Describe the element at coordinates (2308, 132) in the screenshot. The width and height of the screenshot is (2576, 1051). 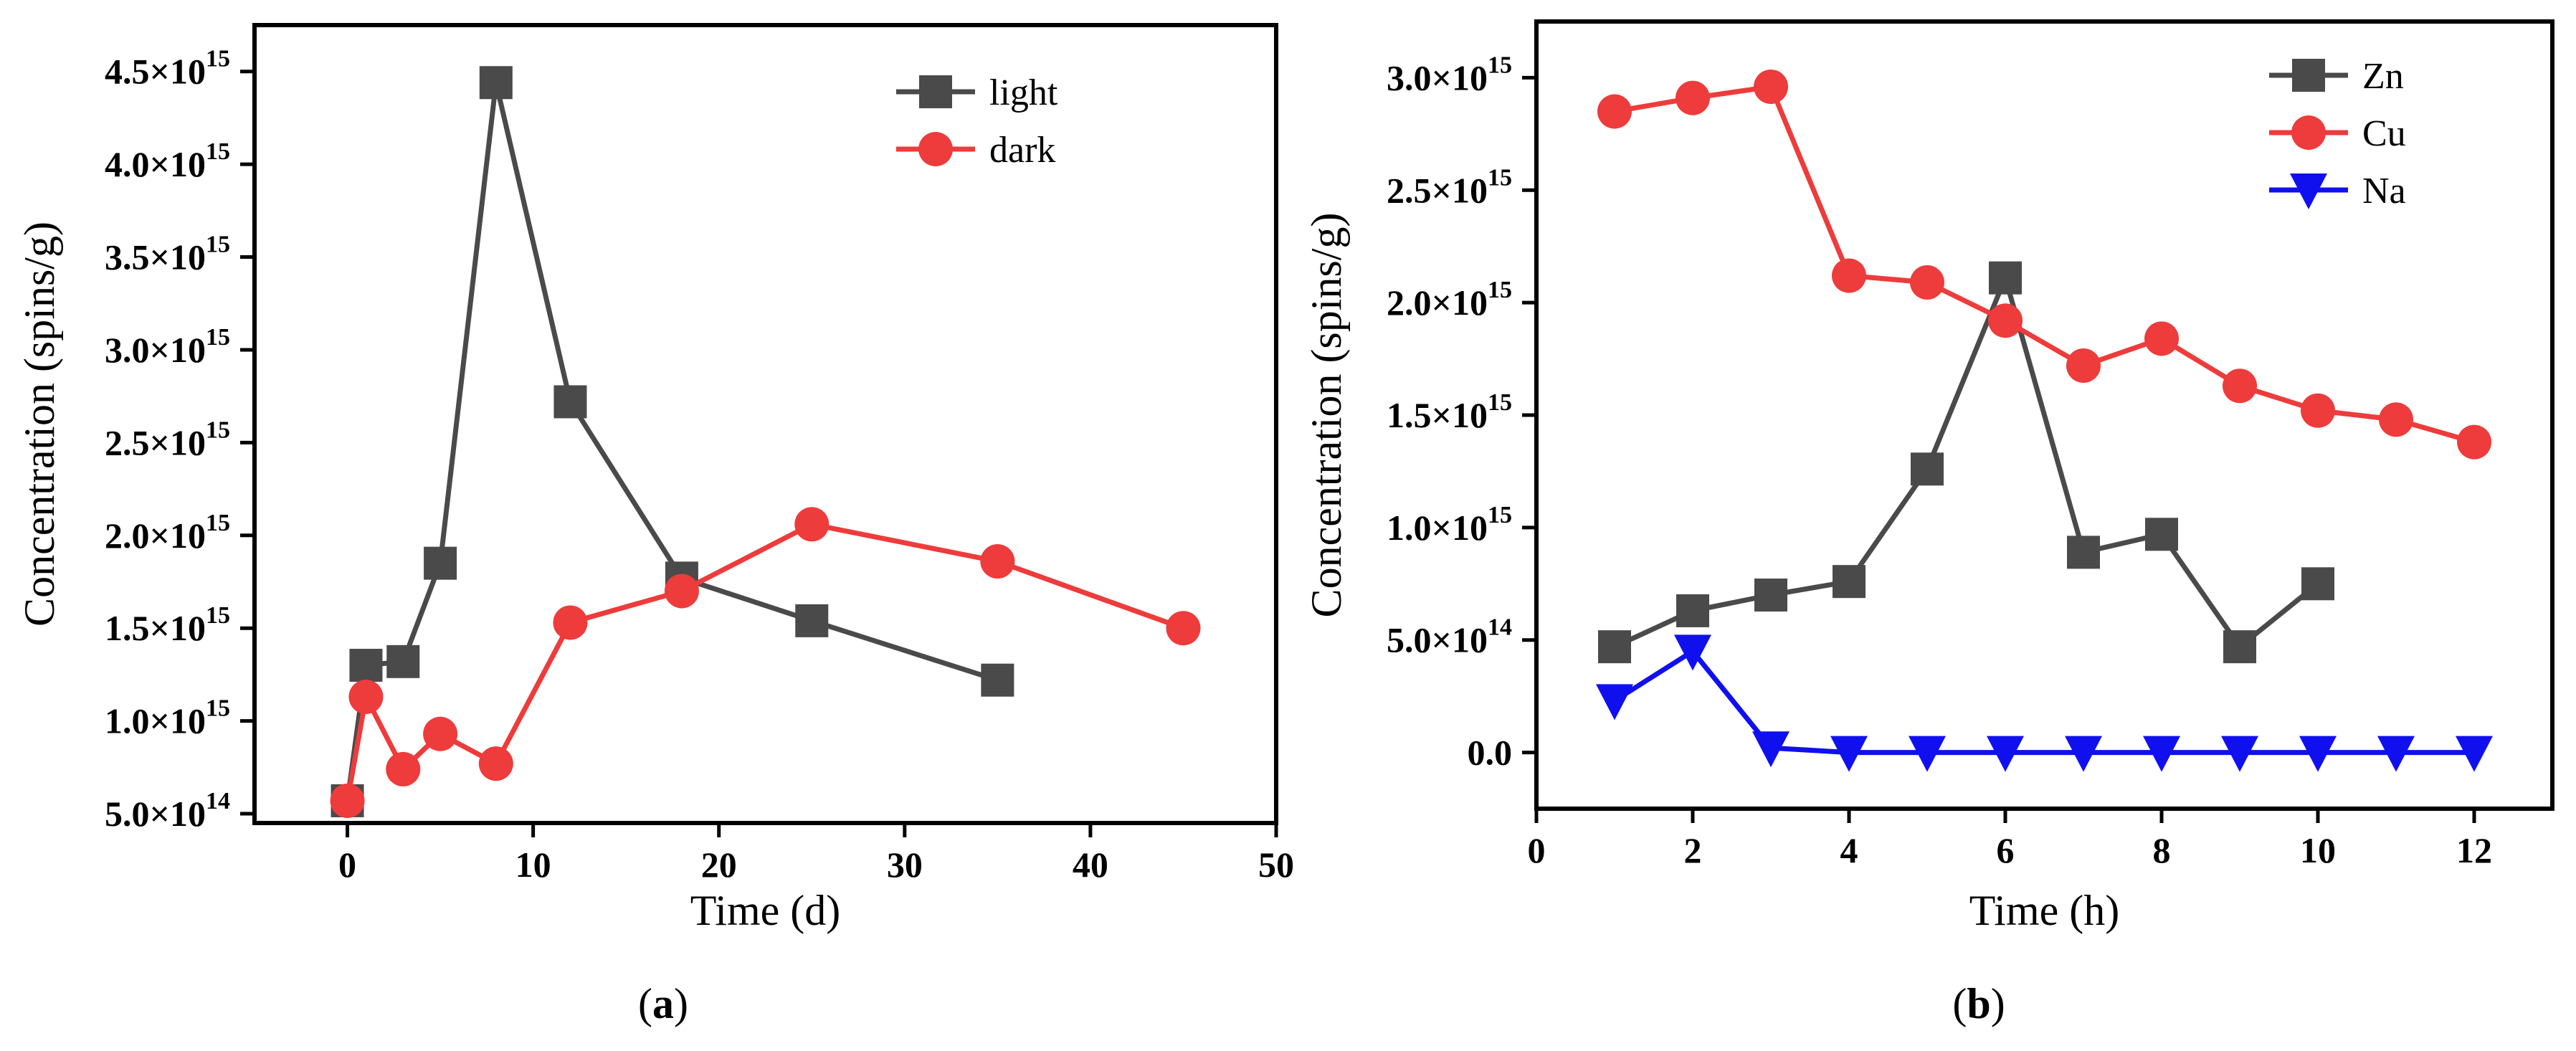
I see `legend-marker-cu` at that location.